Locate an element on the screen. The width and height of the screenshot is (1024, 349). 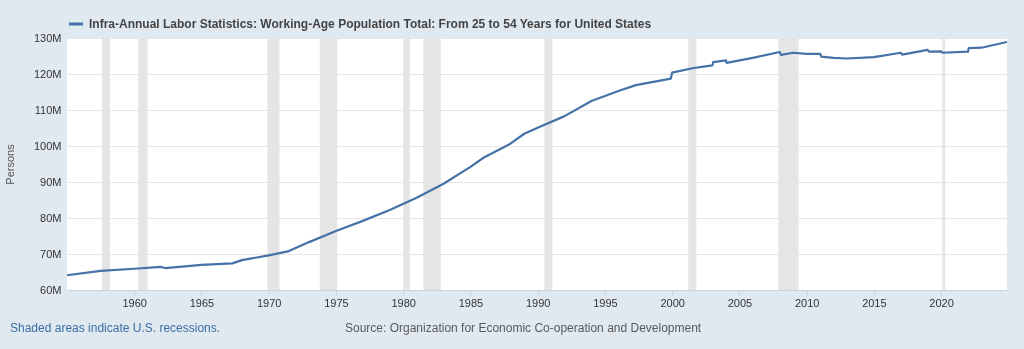
x-tick-label: 1965 is located at coordinates (202, 302).